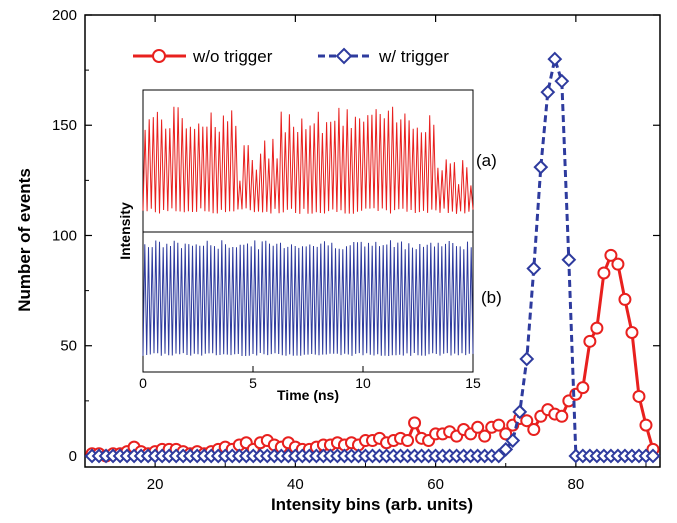  I want to click on x-tick-label: 40, so click(295, 484).